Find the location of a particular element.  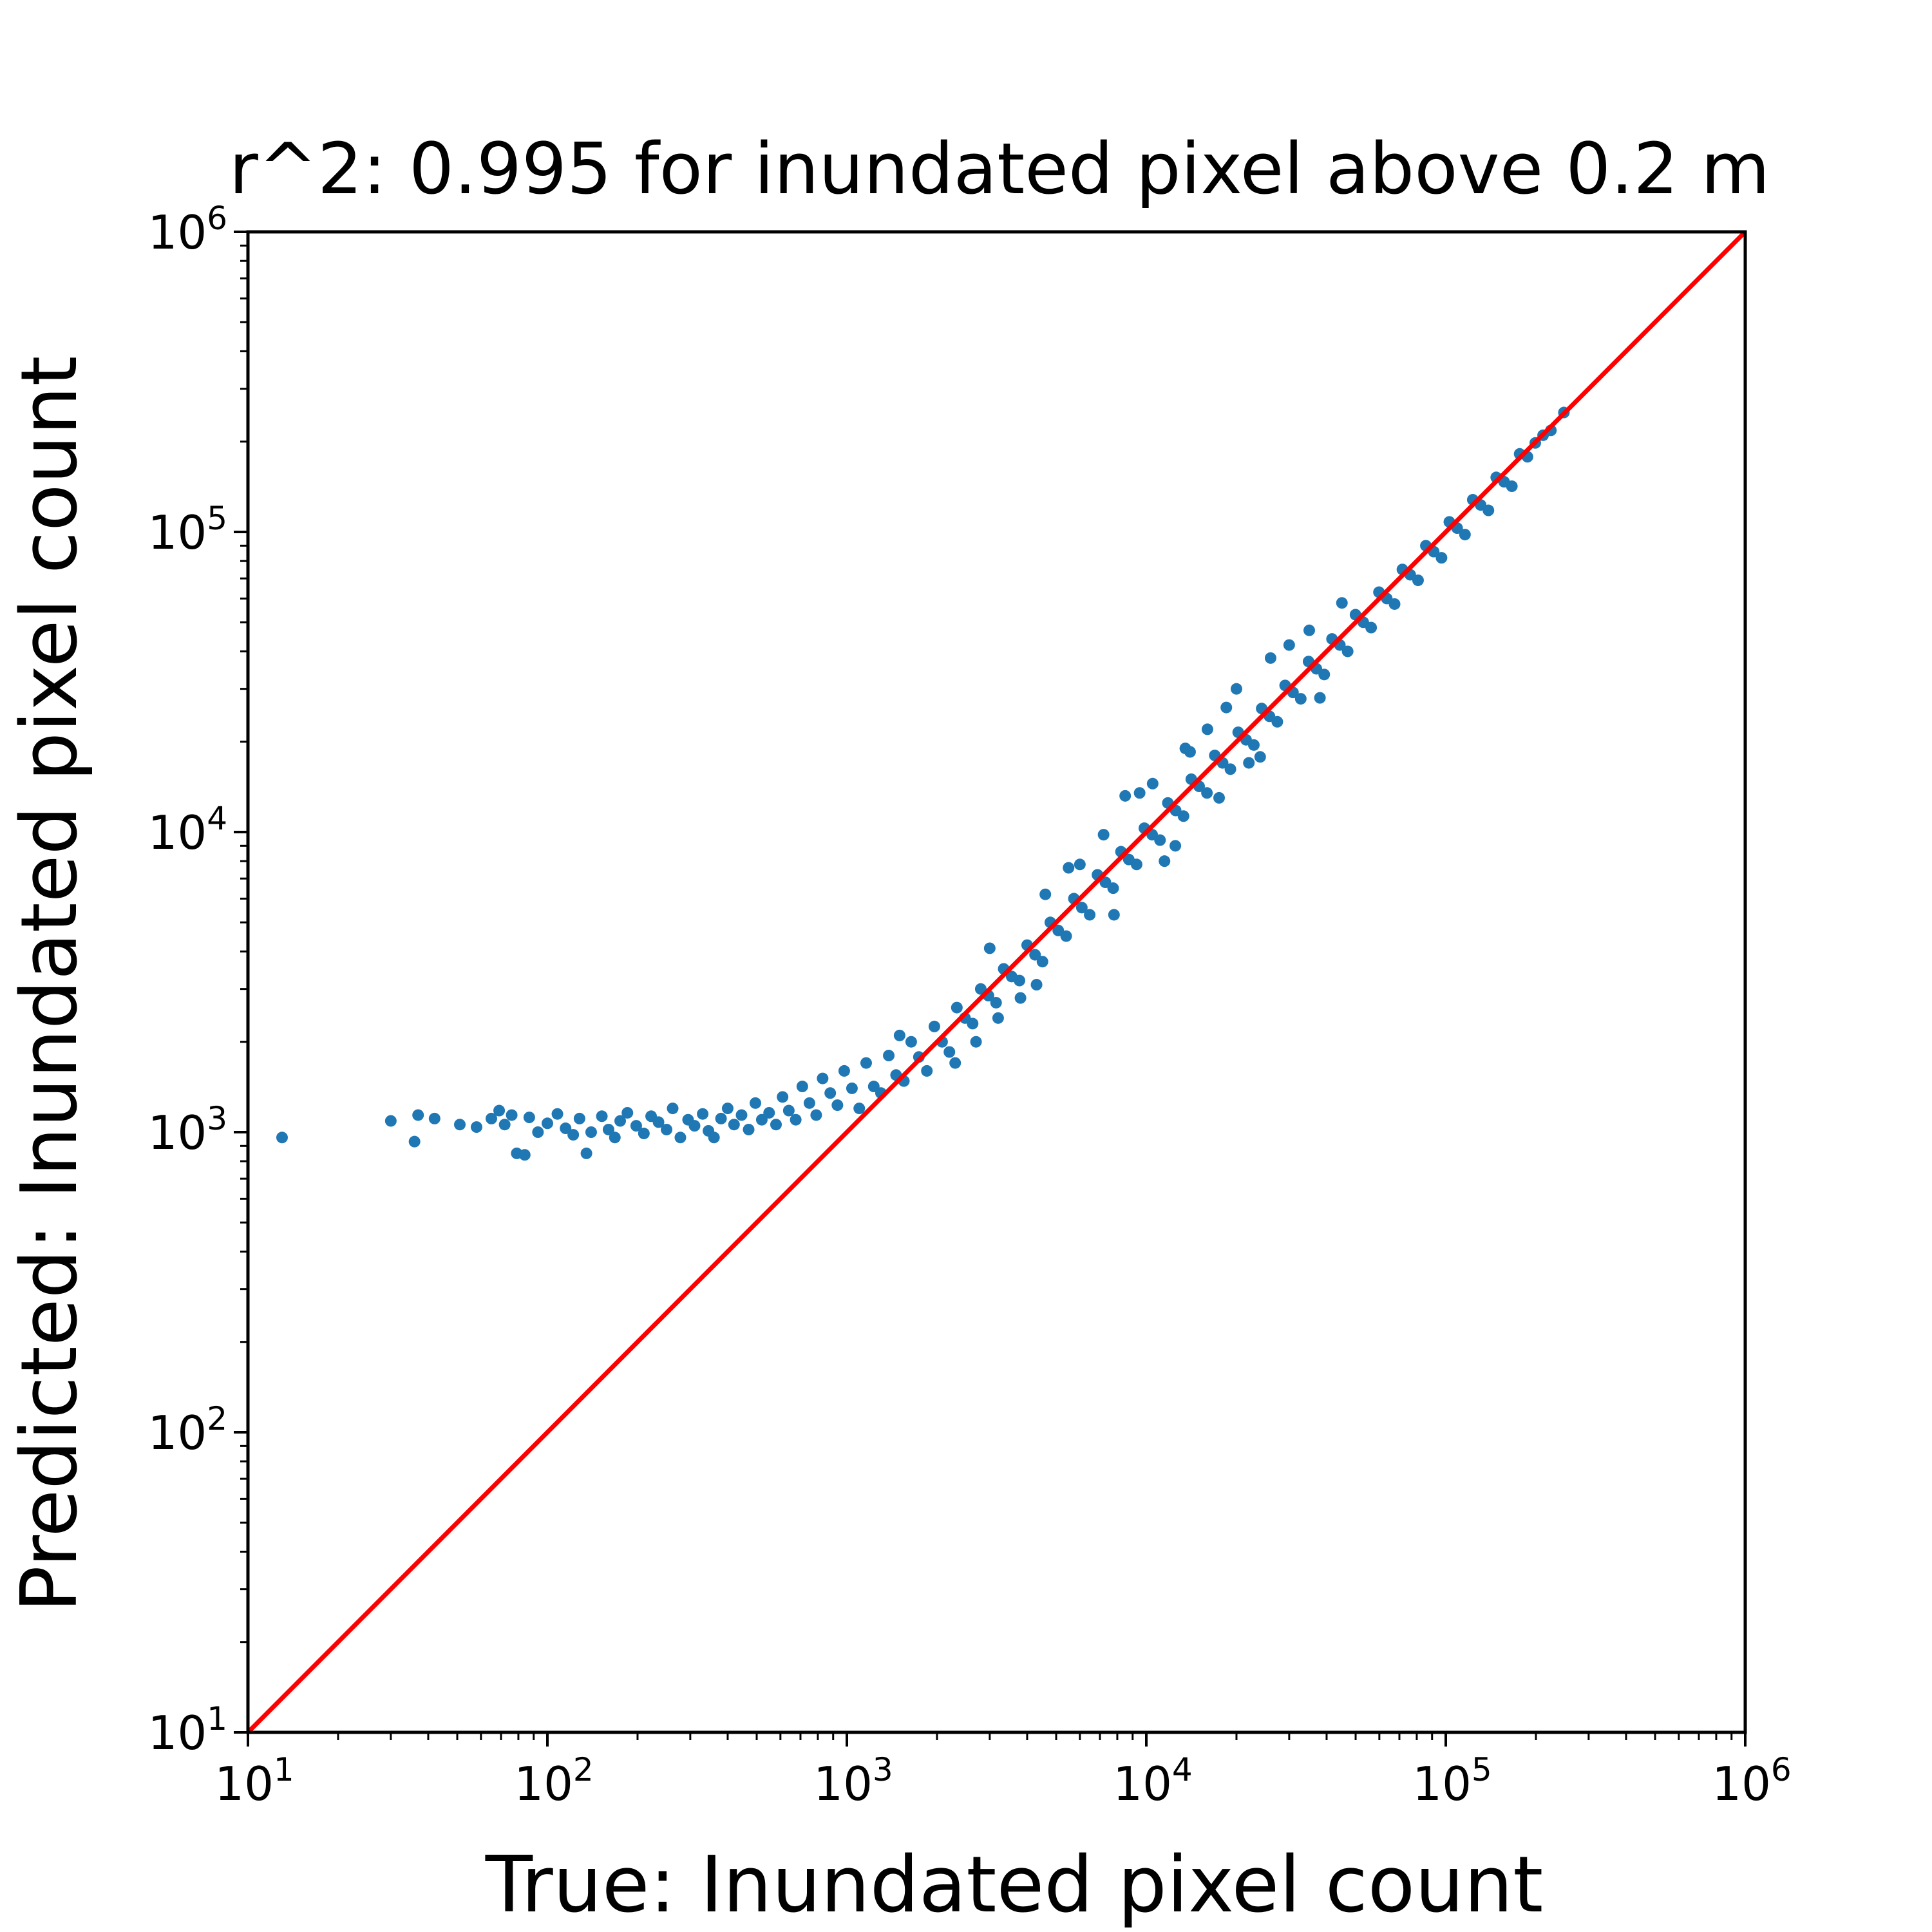

x-axis-label: True: Inundated pixel count is located at coordinates (1014, 1886).